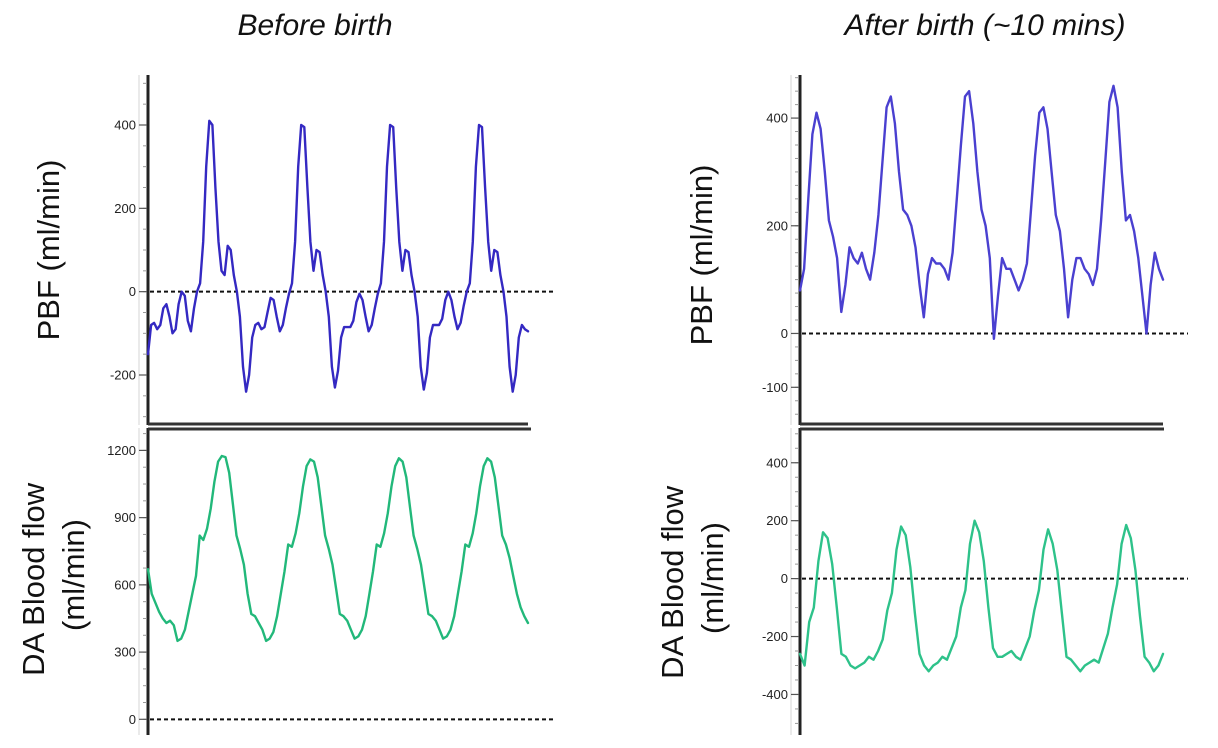  What do you see at coordinates (314, 25) in the screenshot?
I see `title-before-birth: Before birth` at bounding box center [314, 25].